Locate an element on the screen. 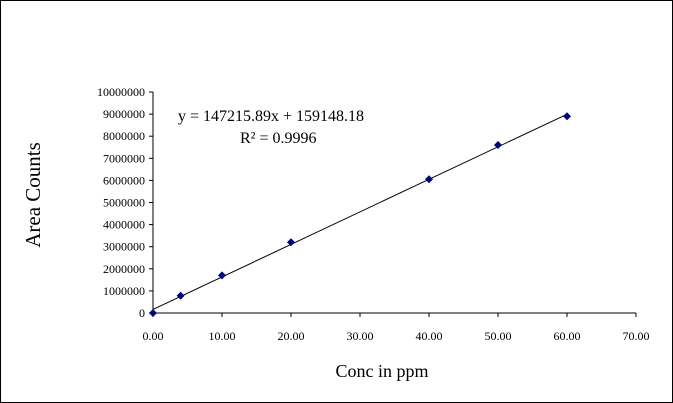  x-ticks: 0.00 10.00 20.00 30.00 40.00 50.00 60.00 70.00 is located at coordinates (396, 328).